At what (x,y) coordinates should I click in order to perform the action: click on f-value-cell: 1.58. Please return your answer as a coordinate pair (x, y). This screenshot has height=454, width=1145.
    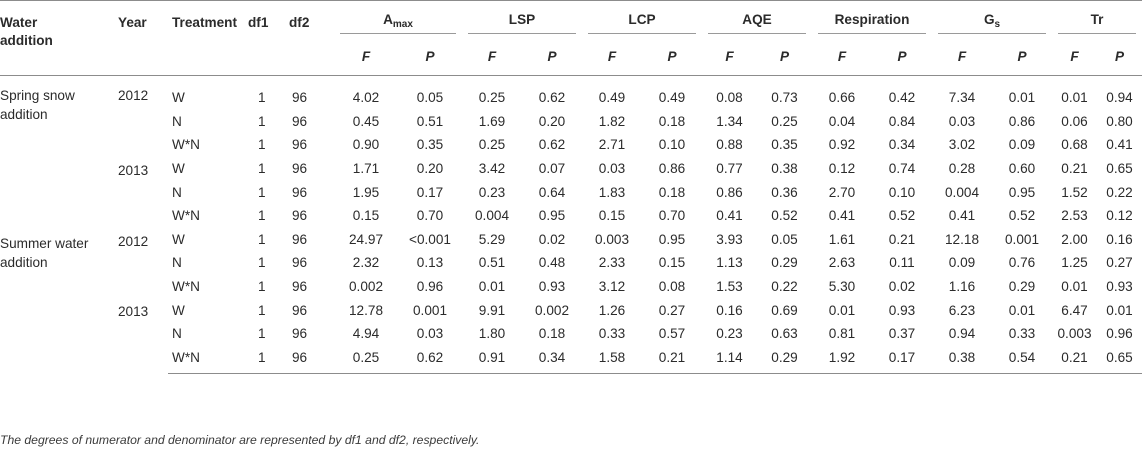
    Looking at the image, I should click on (612, 360).